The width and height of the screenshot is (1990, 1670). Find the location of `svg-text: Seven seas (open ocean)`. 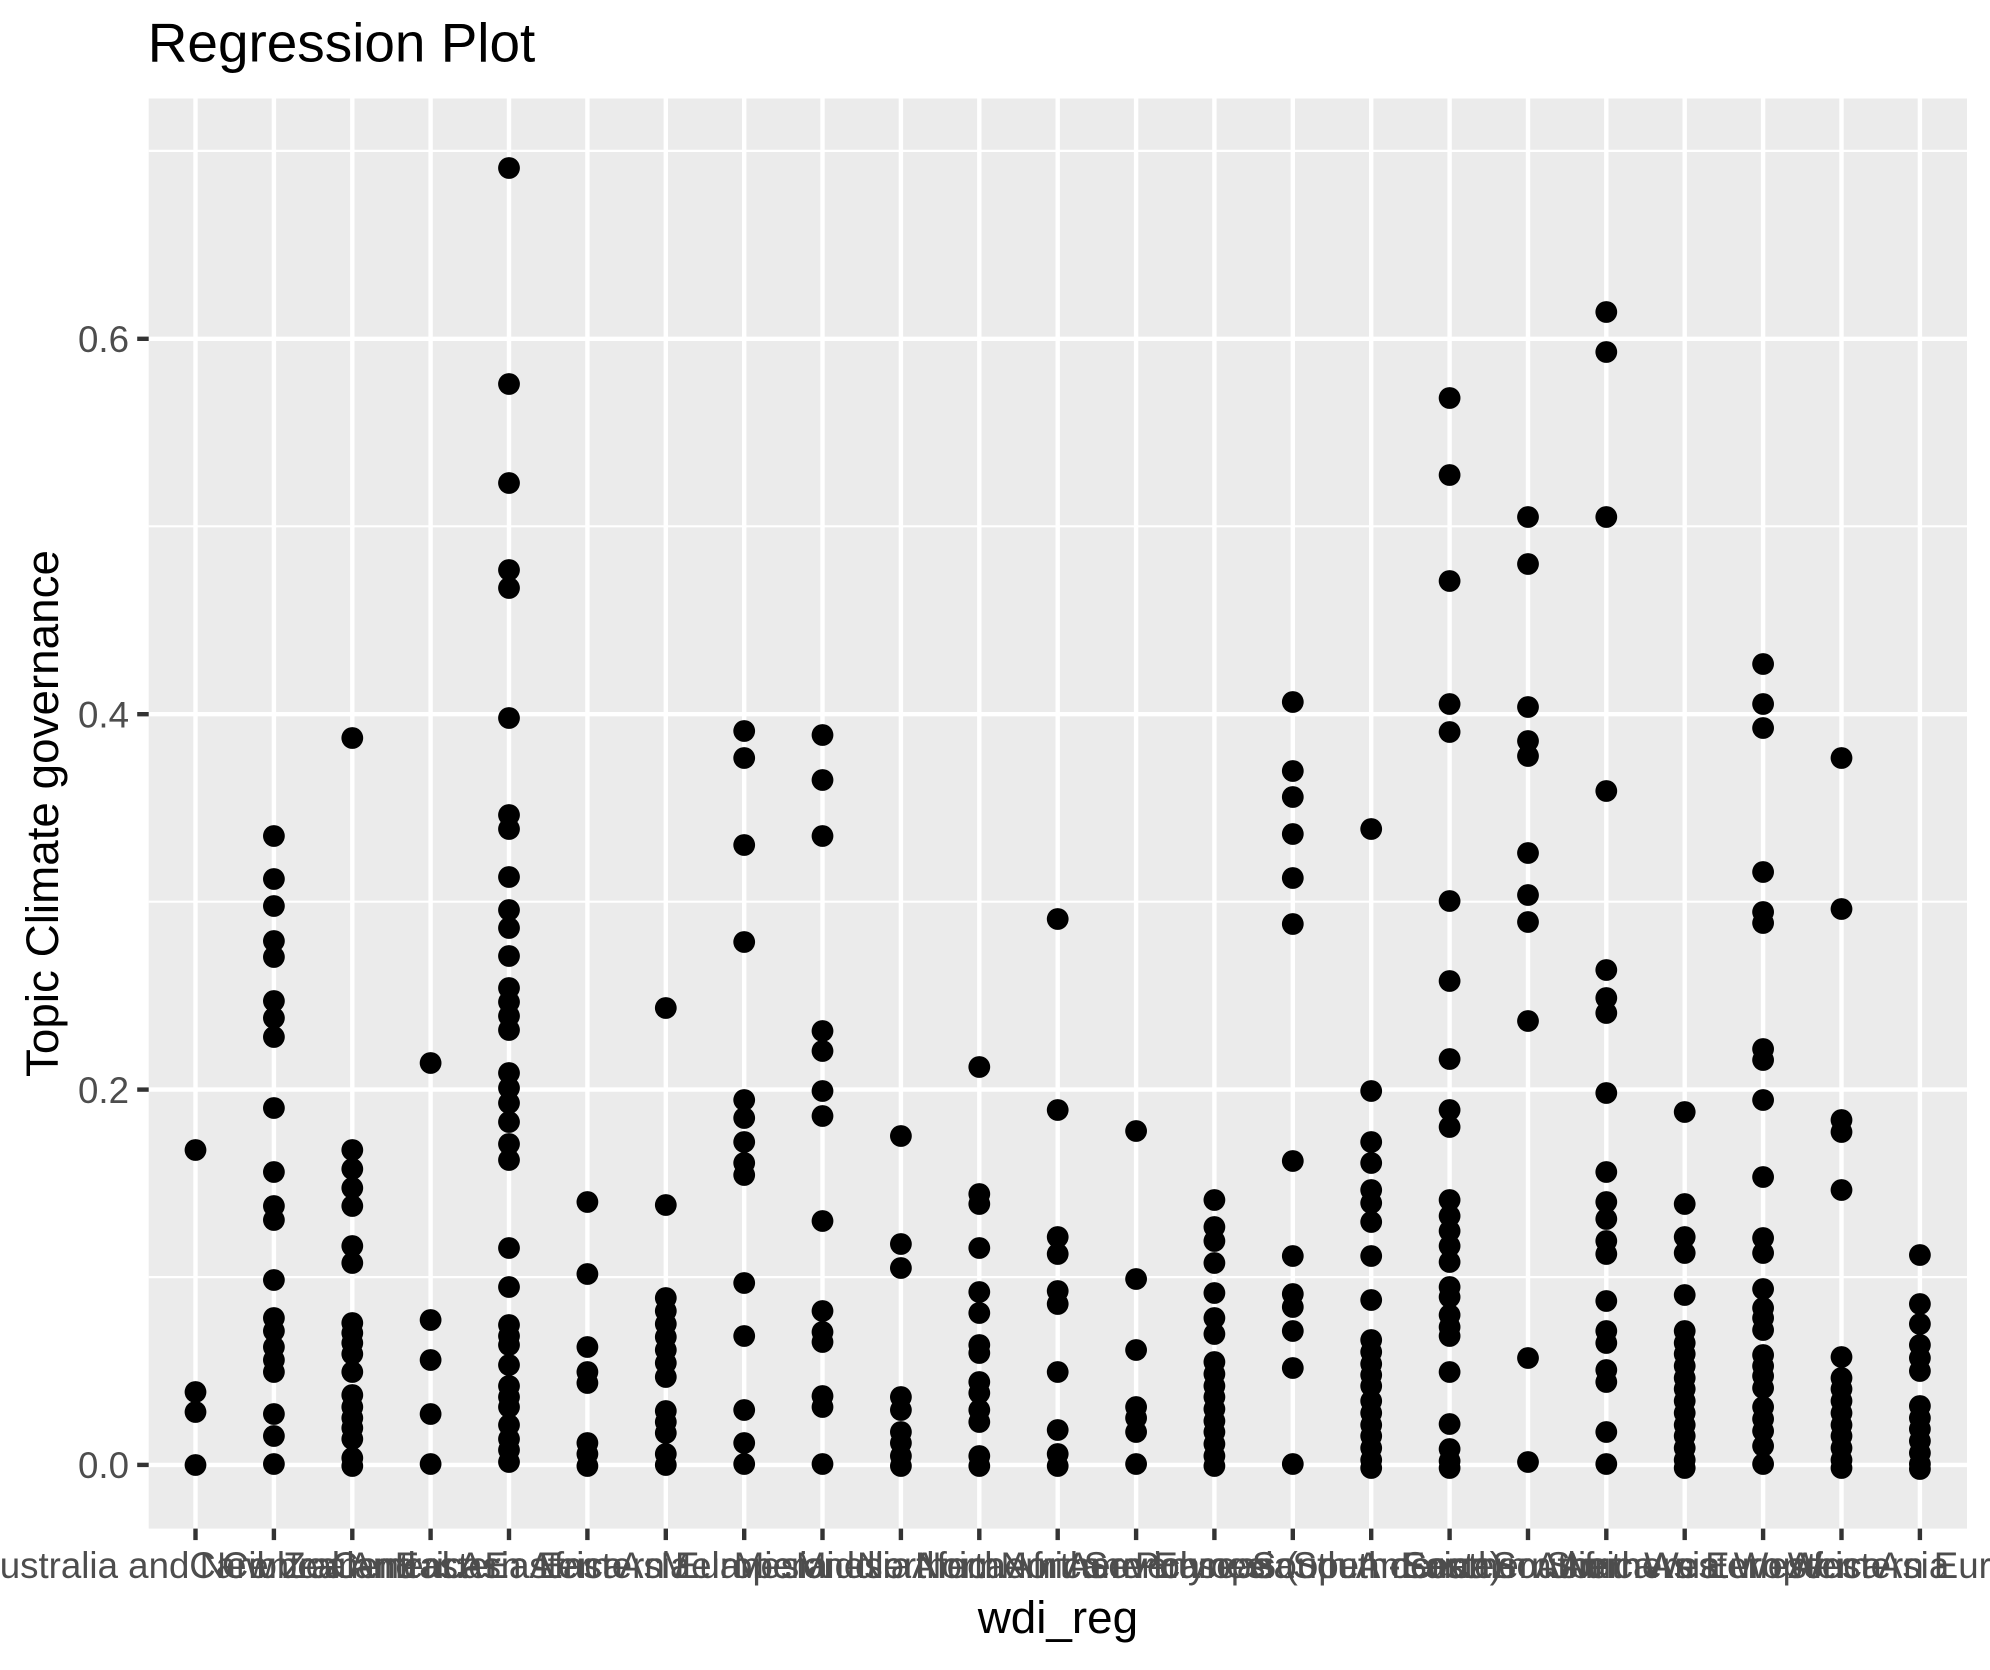

svg-text: Seven seas (open ocean) is located at coordinates (1293, 1565).